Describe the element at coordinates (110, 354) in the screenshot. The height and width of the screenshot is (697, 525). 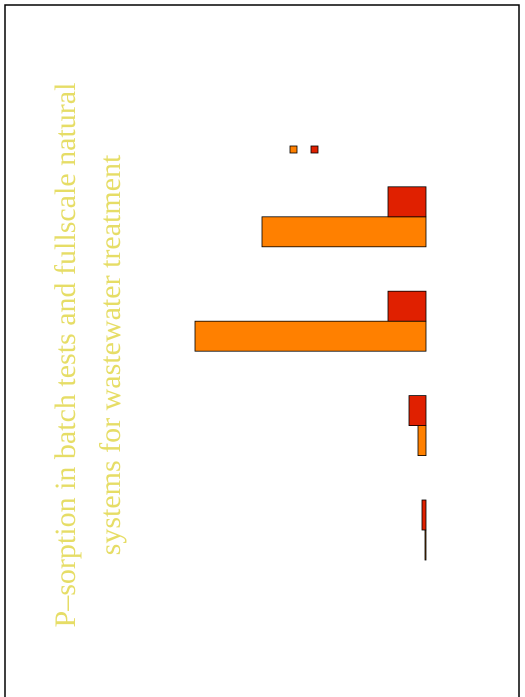
I see `title-line: systems for wastewater treatment` at that location.